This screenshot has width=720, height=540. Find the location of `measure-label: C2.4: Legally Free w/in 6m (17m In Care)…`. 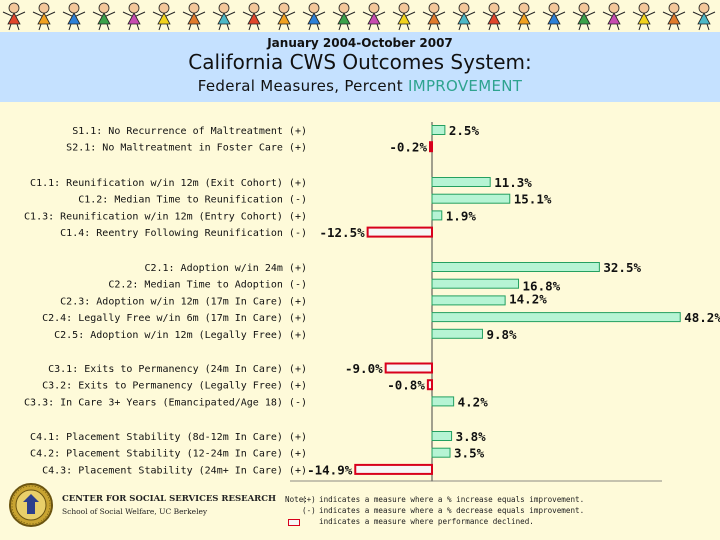

measure-label: C2.4: Legally Free w/in 6m (17m In Care)… is located at coordinates (174, 318).